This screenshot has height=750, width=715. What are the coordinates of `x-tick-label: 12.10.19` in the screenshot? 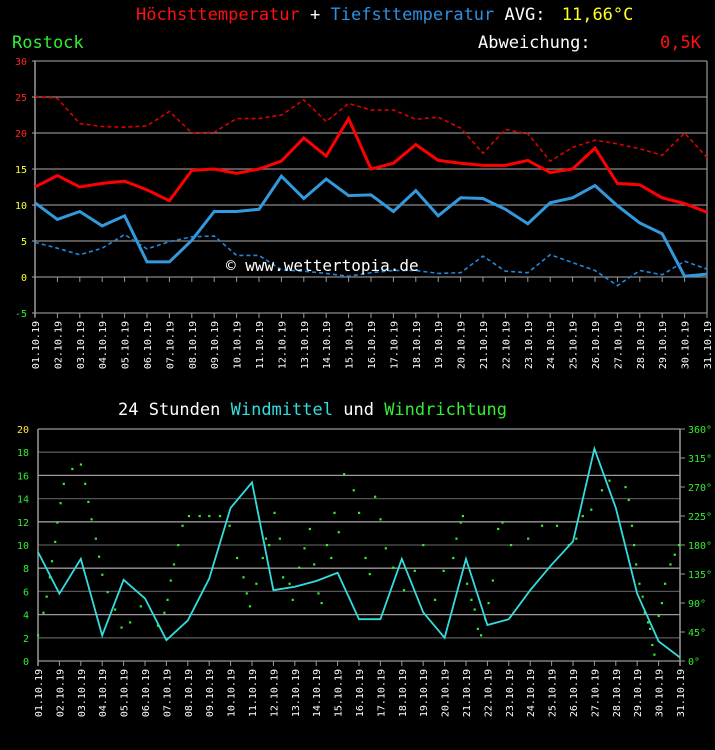 It's located at (282, 345).